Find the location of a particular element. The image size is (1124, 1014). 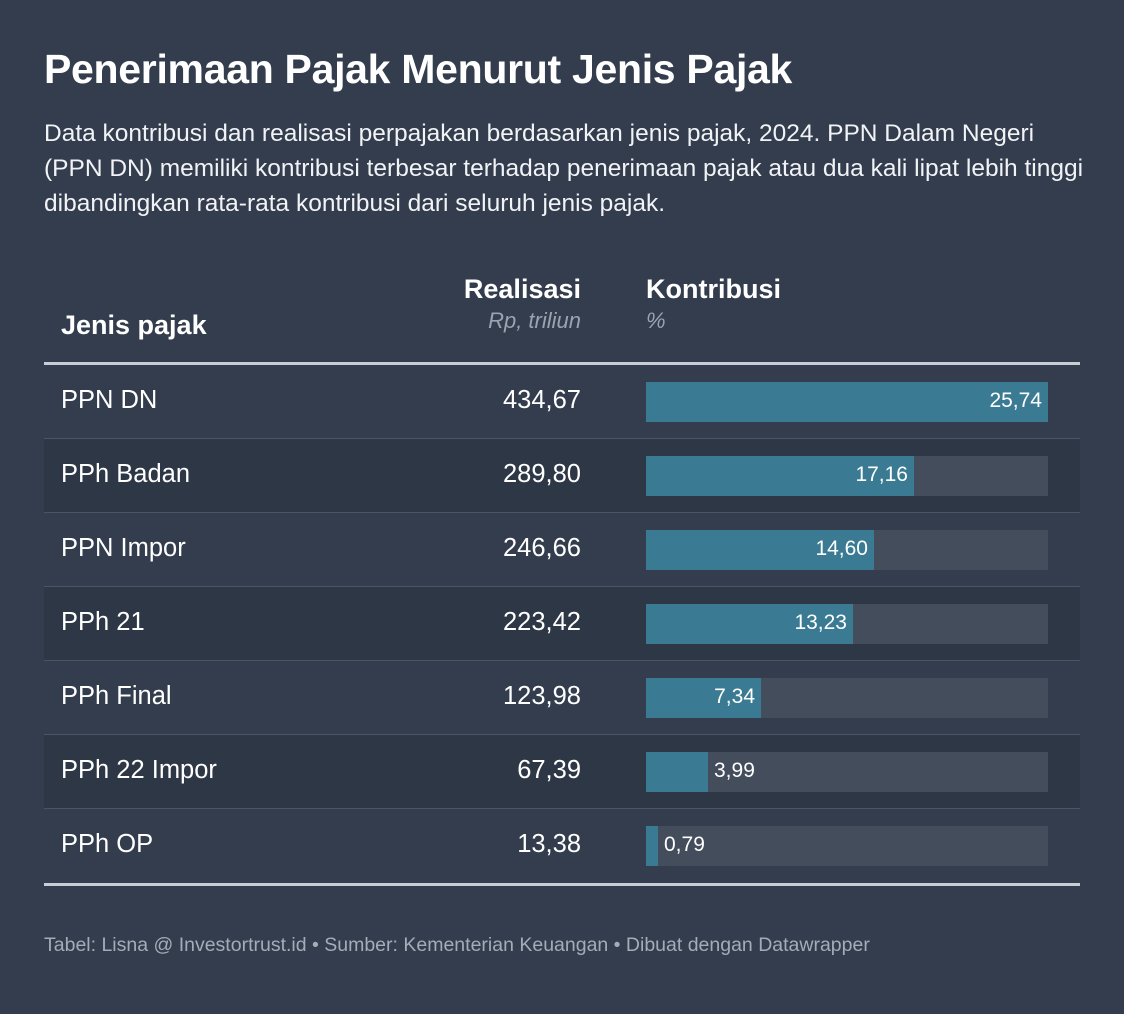

kontribusi-value-label: 7,34 is located at coordinates (734, 696).